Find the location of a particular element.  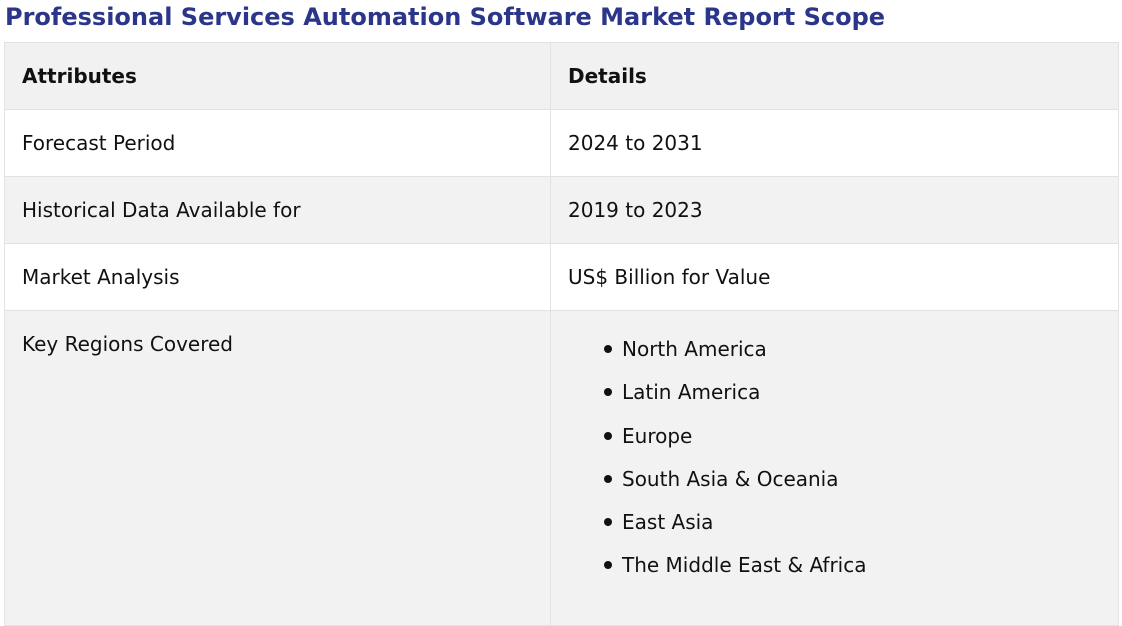

attribute-cell: Forecast Period is located at coordinates (277, 143).